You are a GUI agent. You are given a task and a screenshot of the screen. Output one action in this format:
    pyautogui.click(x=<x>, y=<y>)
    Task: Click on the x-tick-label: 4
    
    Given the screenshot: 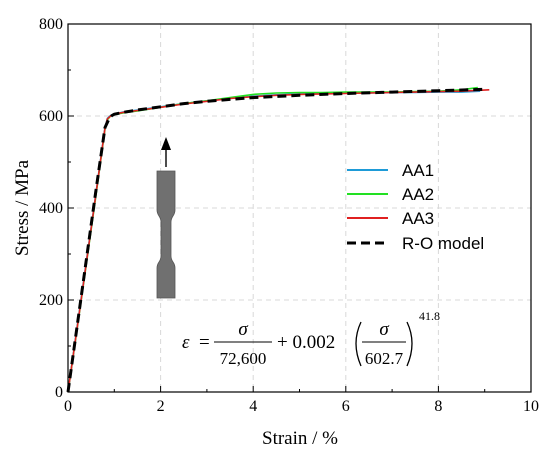 What is the action you would take?
    pyautogui.click(x=253, y=406)
    